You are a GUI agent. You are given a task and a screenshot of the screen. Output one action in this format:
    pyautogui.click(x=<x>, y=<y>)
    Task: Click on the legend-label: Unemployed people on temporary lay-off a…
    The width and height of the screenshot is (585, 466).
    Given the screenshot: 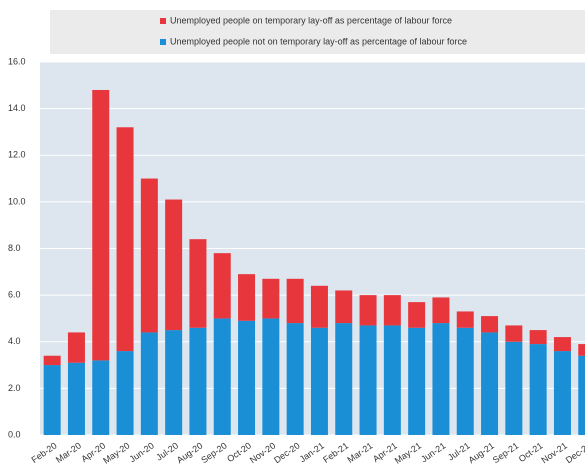 What is the action you would take?
    pyautogui.click(x=311, y=20)
    